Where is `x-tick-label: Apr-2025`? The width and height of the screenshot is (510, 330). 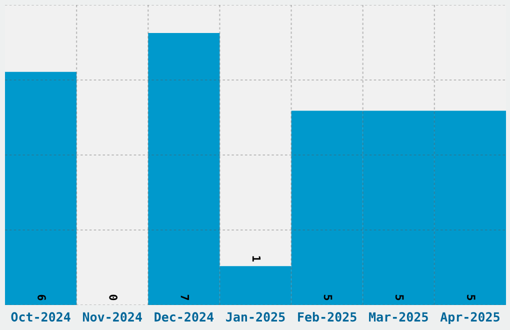
x-tick-label: Apr-2025 is located at coordinates (470, 318).